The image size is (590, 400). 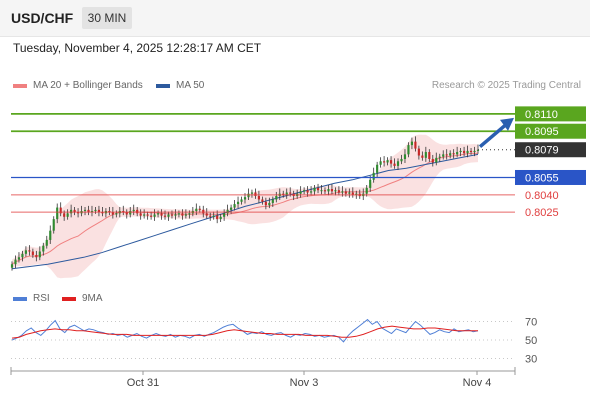 I want to click on projection-arrow-shaft, so click(x=494, y=135).